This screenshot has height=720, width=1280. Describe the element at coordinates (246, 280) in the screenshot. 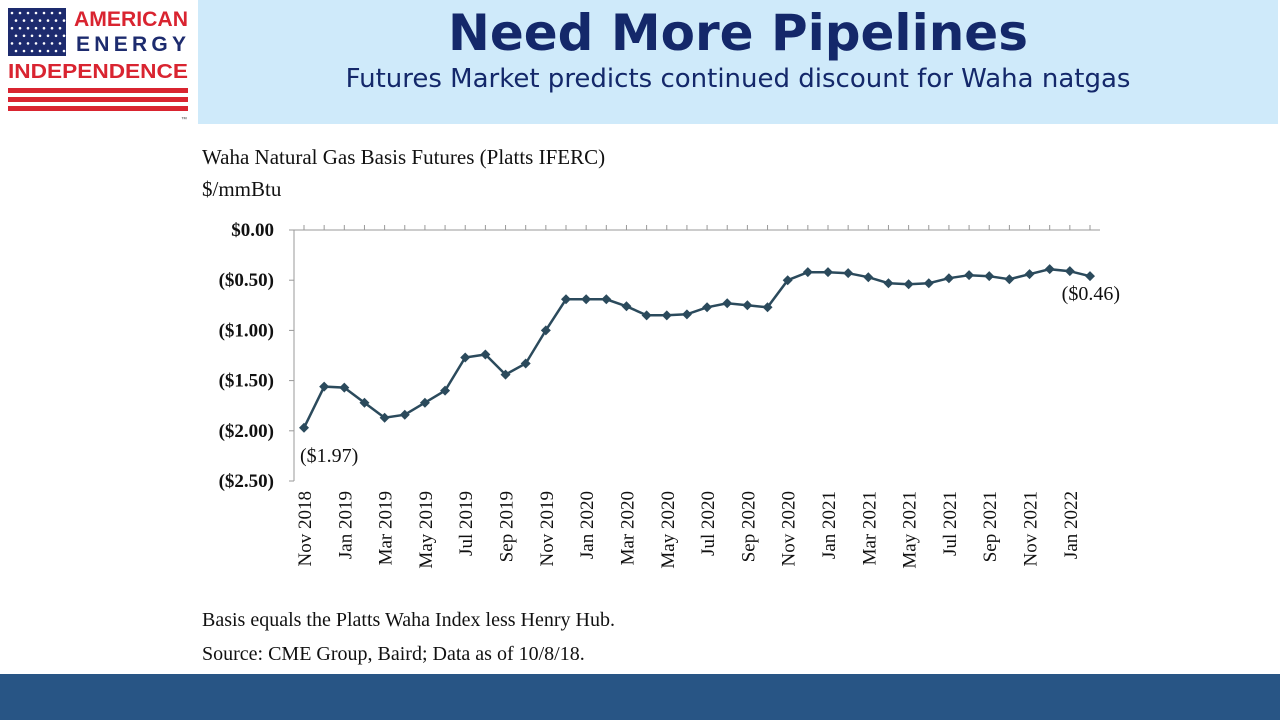

I see `y-tick-label: ($0.50)` at that location.